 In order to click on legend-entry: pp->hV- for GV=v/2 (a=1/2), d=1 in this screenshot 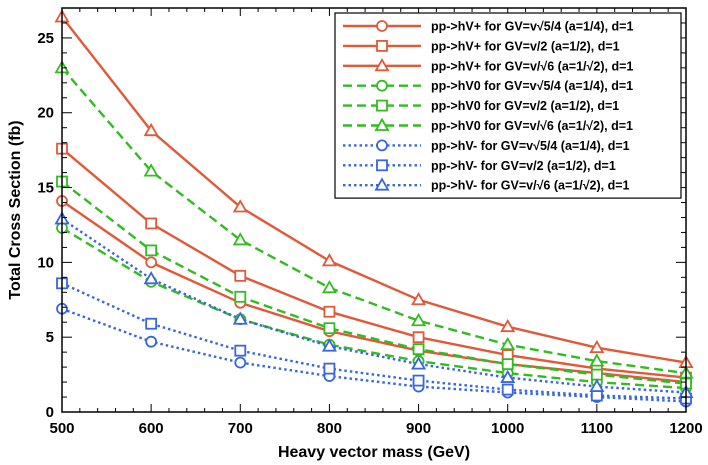, I will do `click(479, 166)`.